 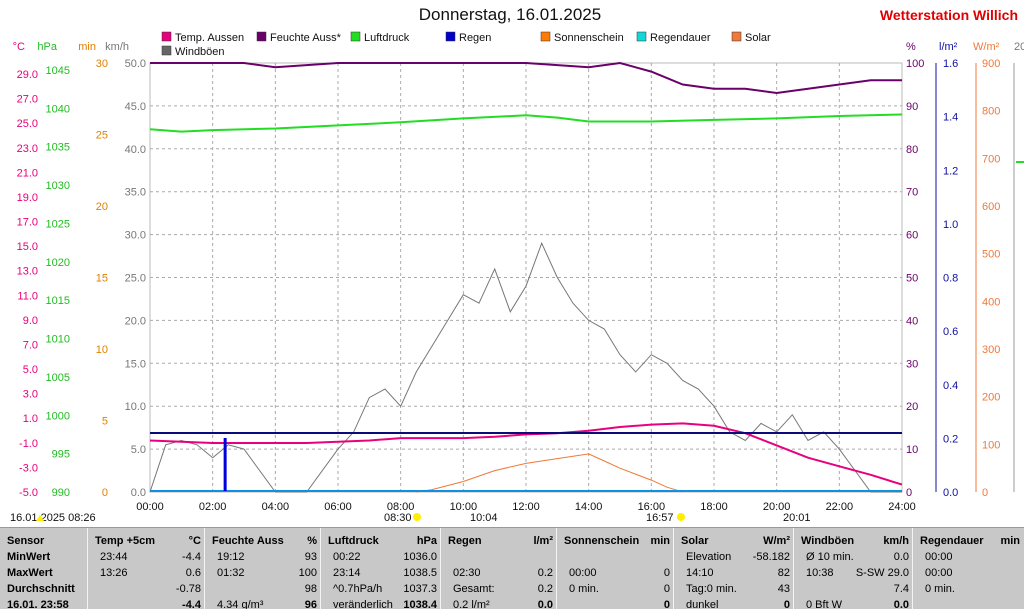 I want to click on tick-label-temp: 17.0, so click(x=27, y=223).